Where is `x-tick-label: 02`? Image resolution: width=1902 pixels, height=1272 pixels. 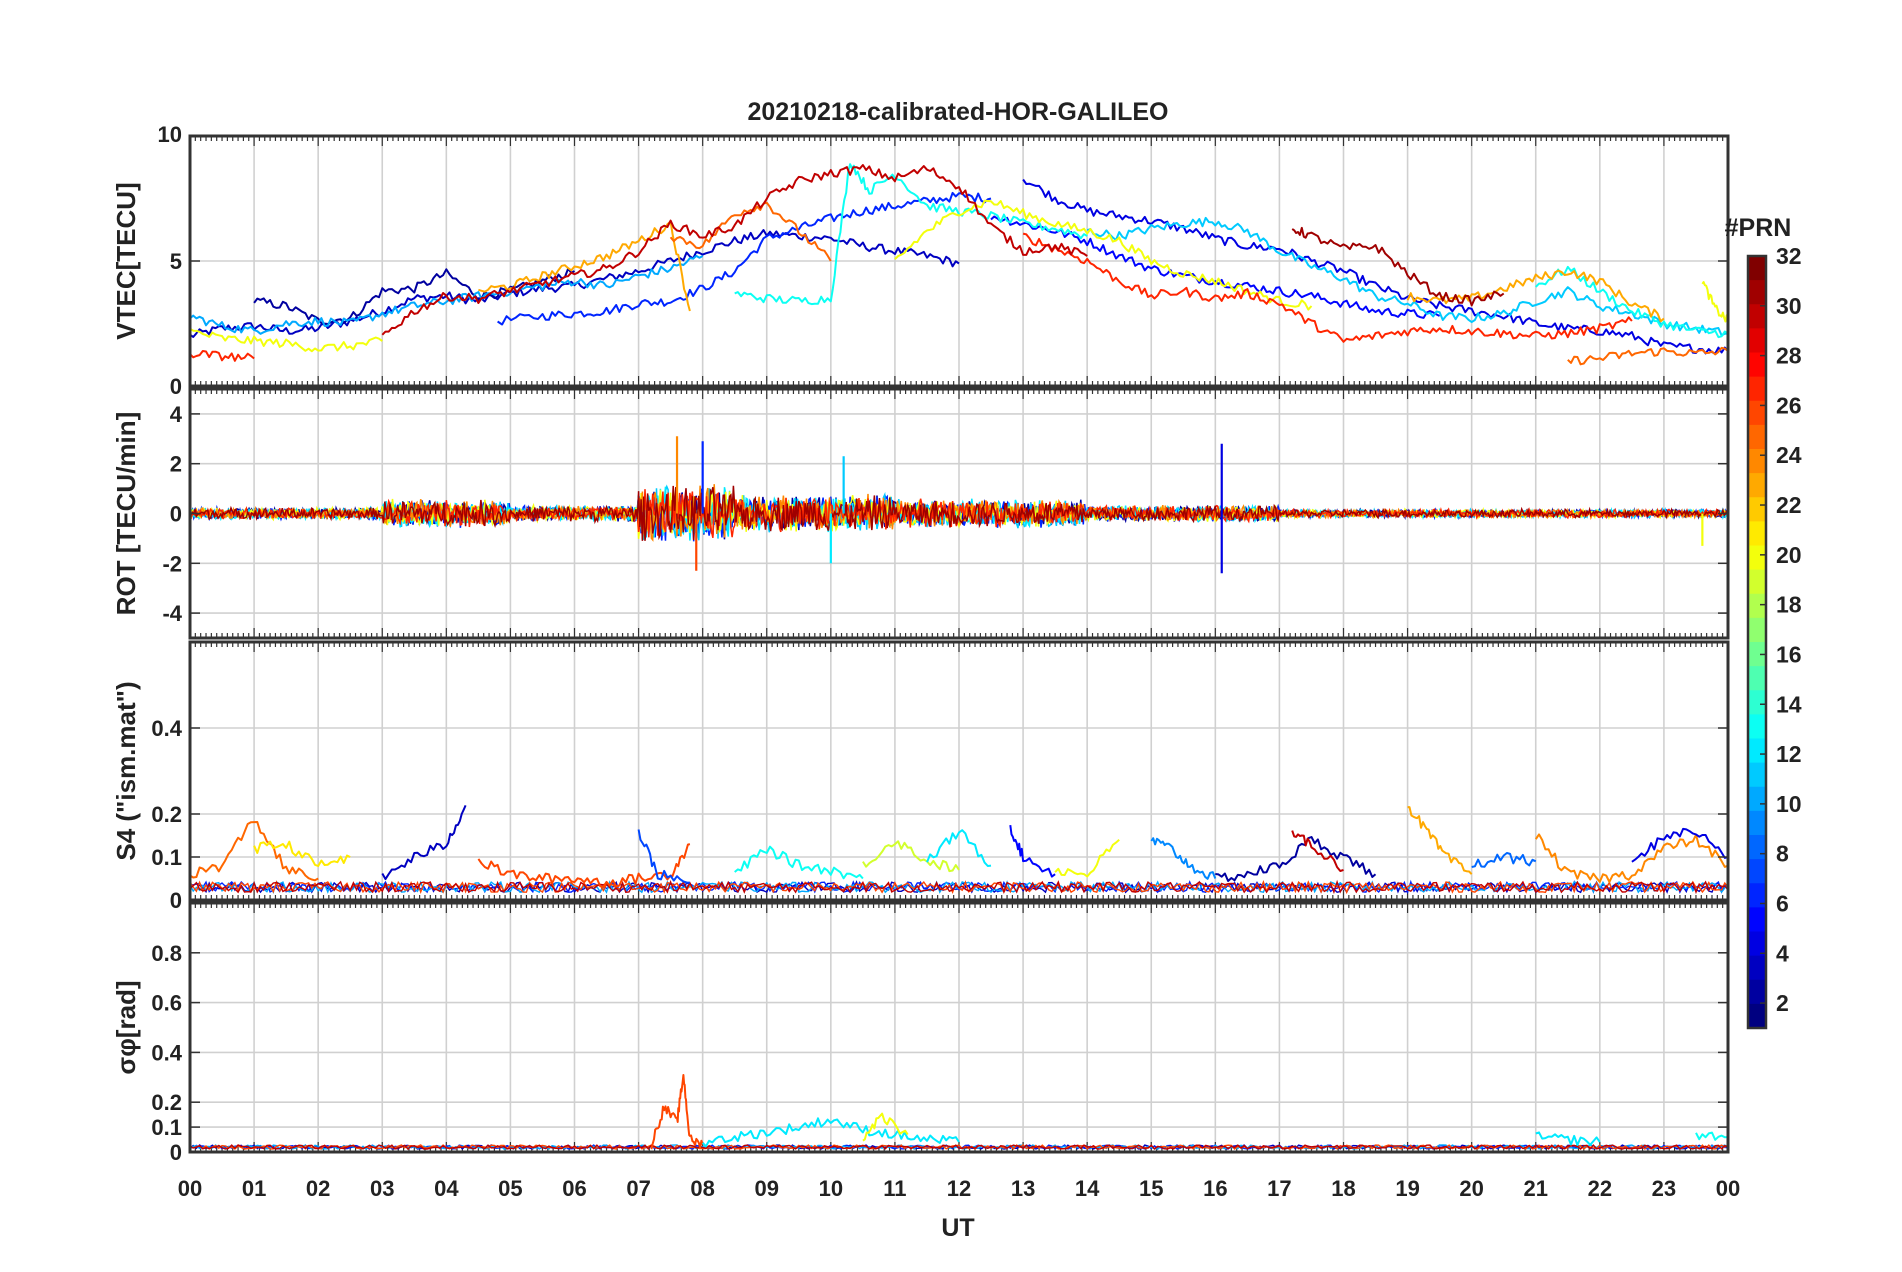 x-tick-label: 02 is located at coordinates (318, 1188).